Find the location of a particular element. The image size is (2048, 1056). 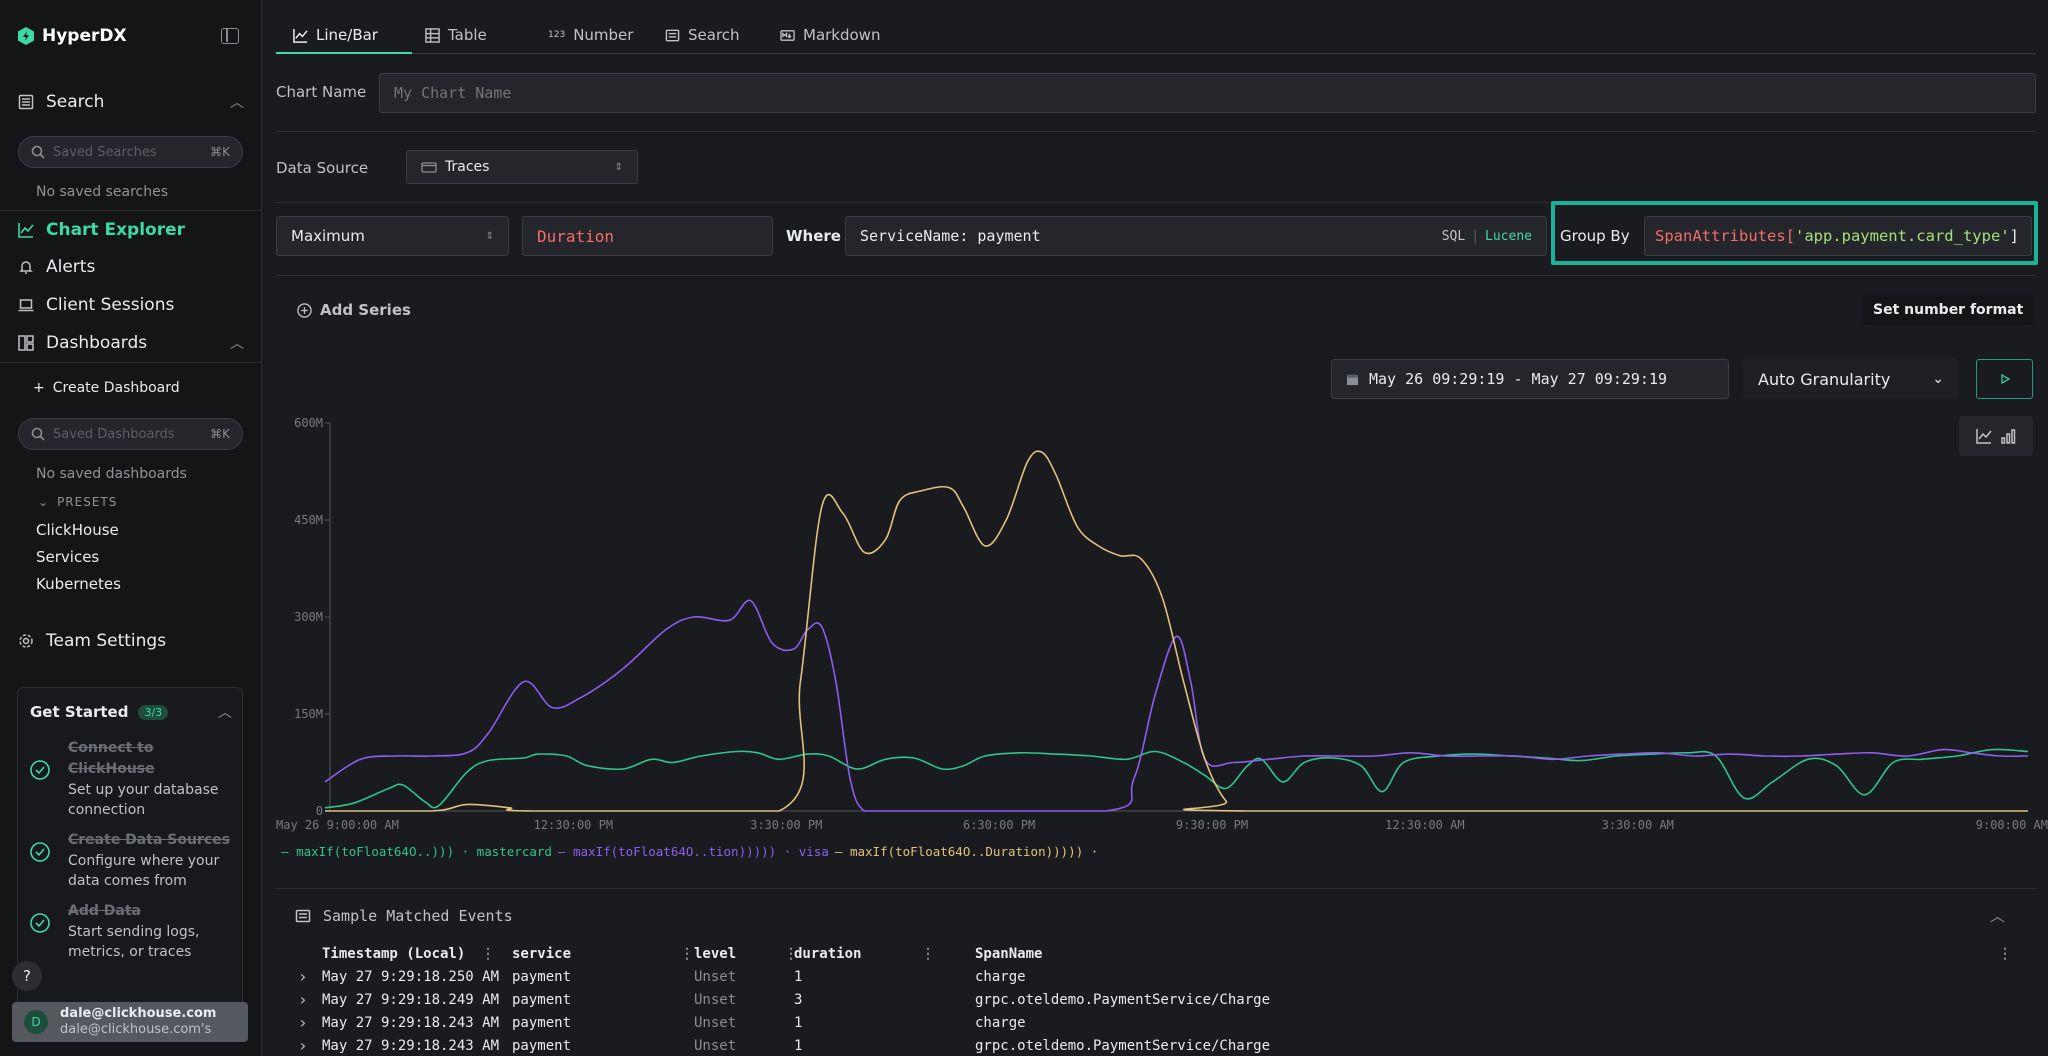

x-tick-label: 9:30:00 PM is located at coordinates (1212, 825).